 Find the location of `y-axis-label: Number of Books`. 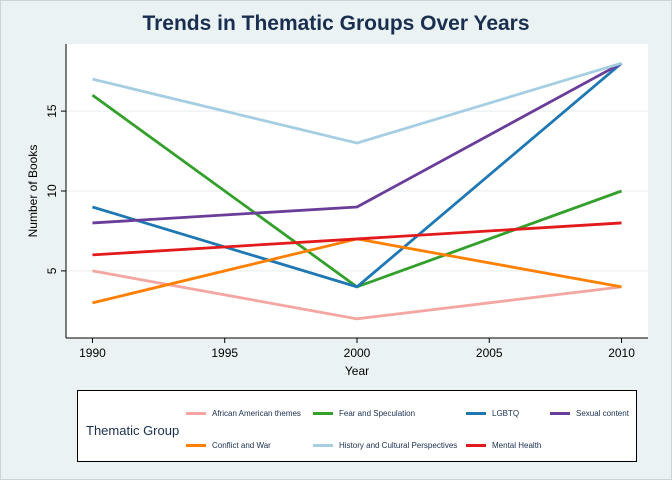

y-axis-label: Number of Books is located at coordinates (33, 191).